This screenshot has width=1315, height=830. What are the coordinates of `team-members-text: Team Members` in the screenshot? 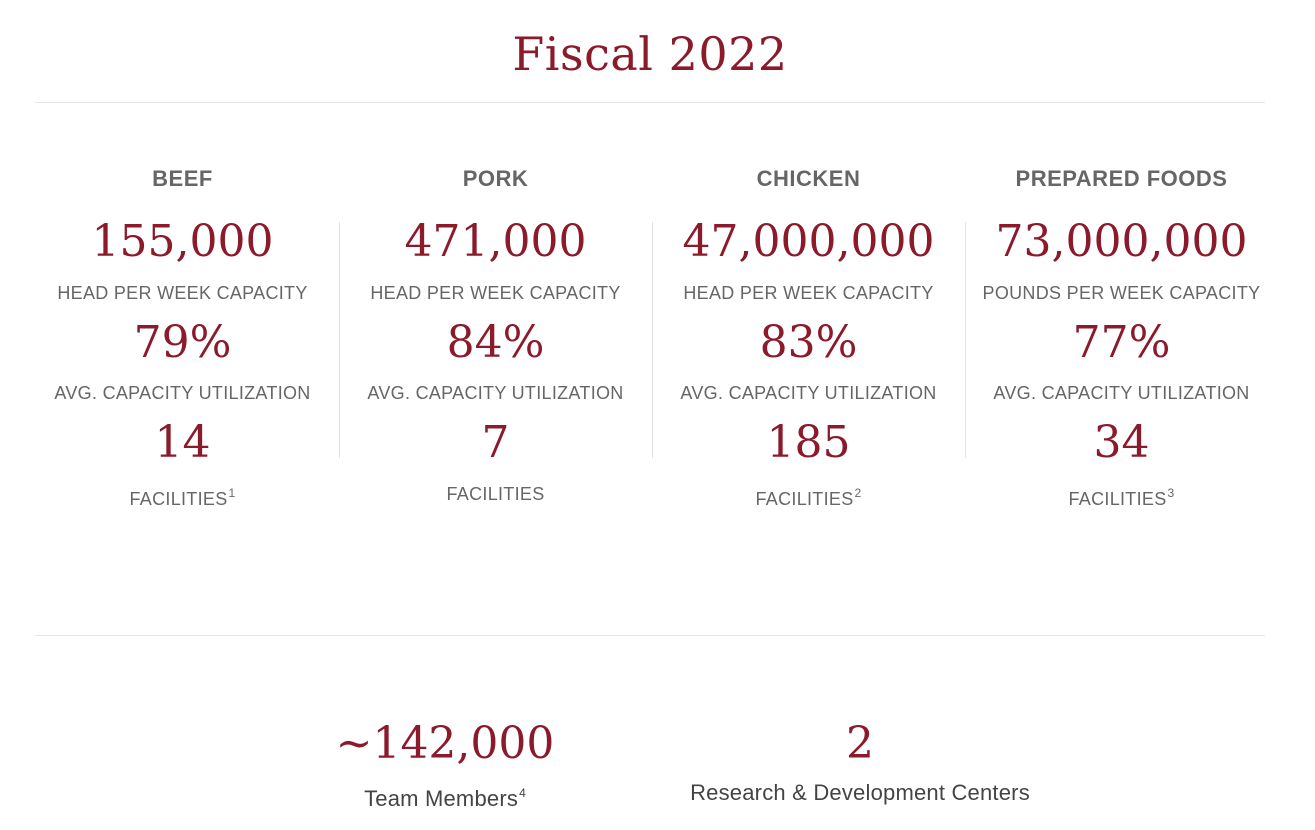 It's located at (441, 798).